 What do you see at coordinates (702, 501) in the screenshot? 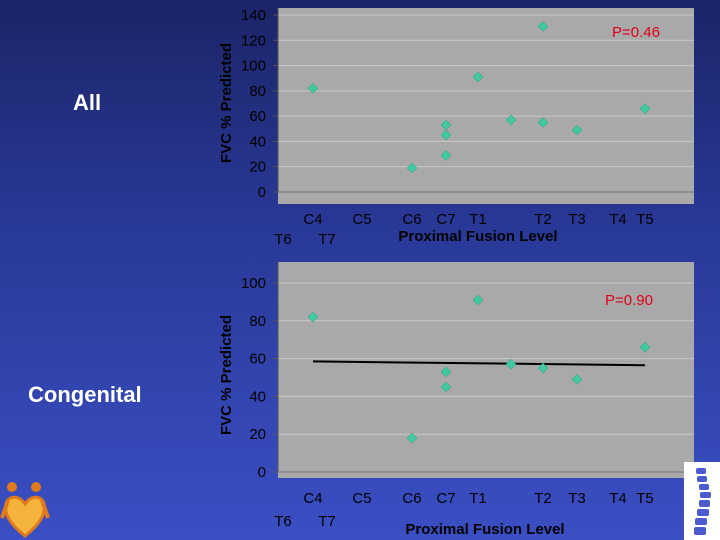
I see `spine-icon` at bounding box center [702, 501].